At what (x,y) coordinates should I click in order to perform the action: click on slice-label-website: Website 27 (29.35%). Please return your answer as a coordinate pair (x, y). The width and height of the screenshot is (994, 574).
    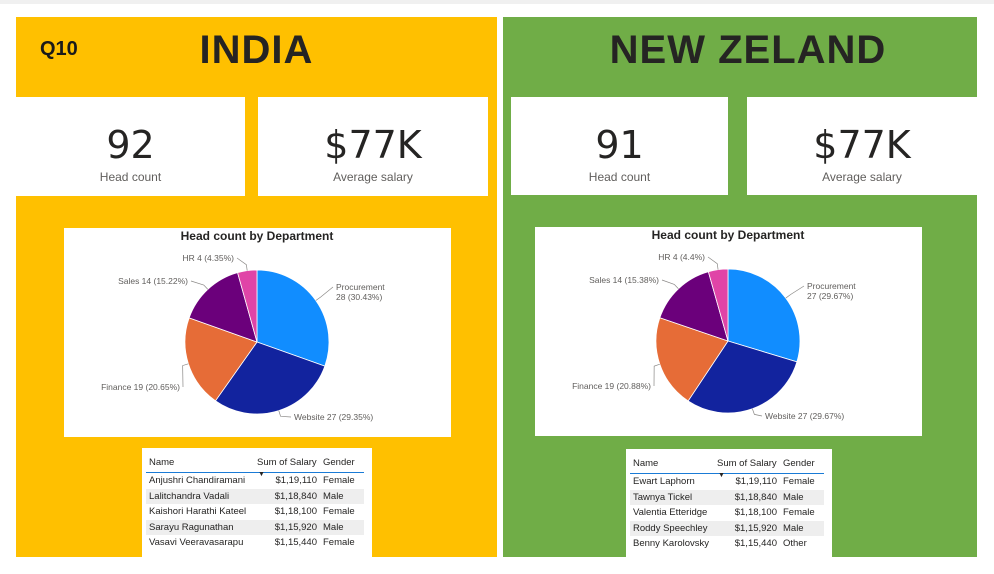
    Looking at the image, I should click on (333, 417).